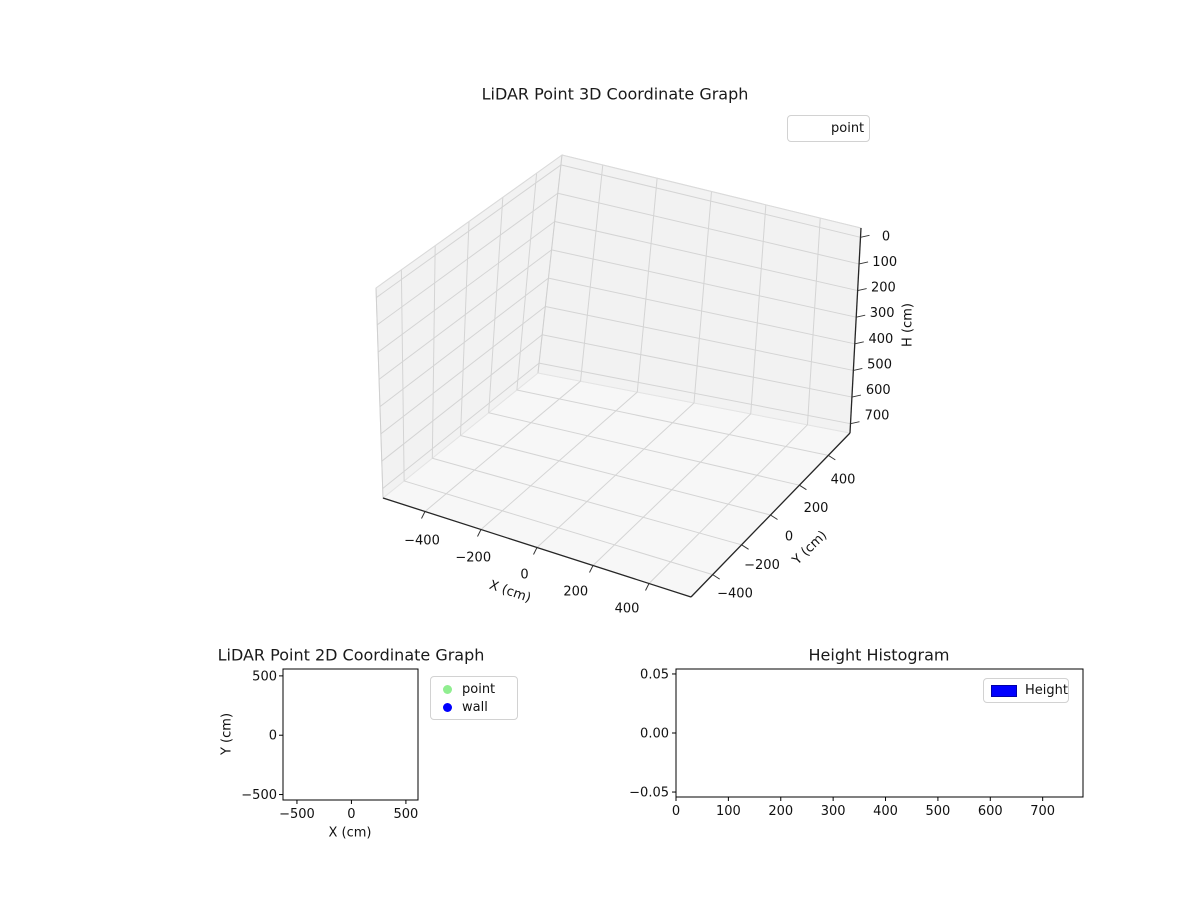 The image size is (1200, 900). Describe the element at coordinates (297, 814) in the screenshot. I see `x-tick-label: −500` at that location.